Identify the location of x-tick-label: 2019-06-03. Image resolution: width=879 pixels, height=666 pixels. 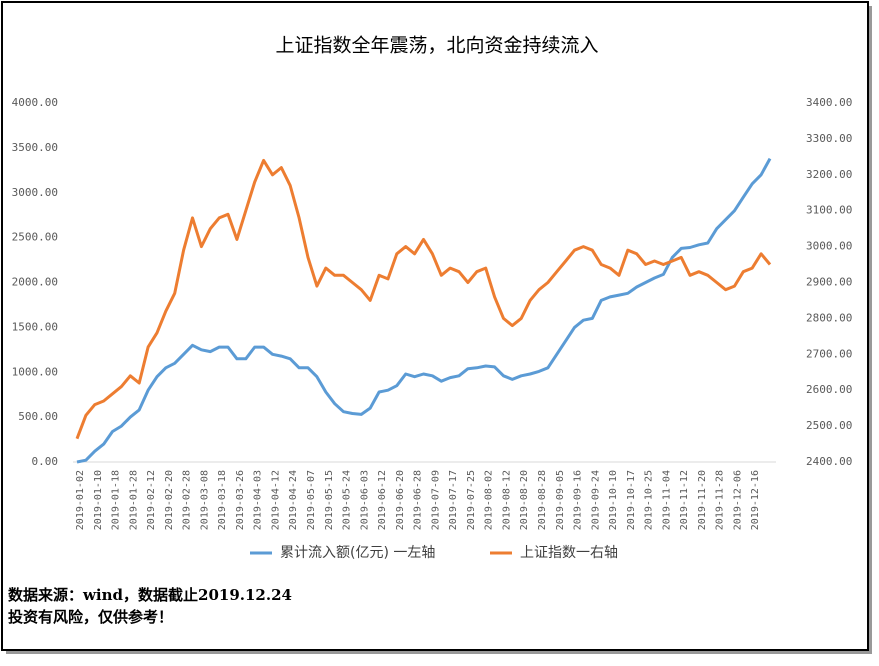
(364, 500).